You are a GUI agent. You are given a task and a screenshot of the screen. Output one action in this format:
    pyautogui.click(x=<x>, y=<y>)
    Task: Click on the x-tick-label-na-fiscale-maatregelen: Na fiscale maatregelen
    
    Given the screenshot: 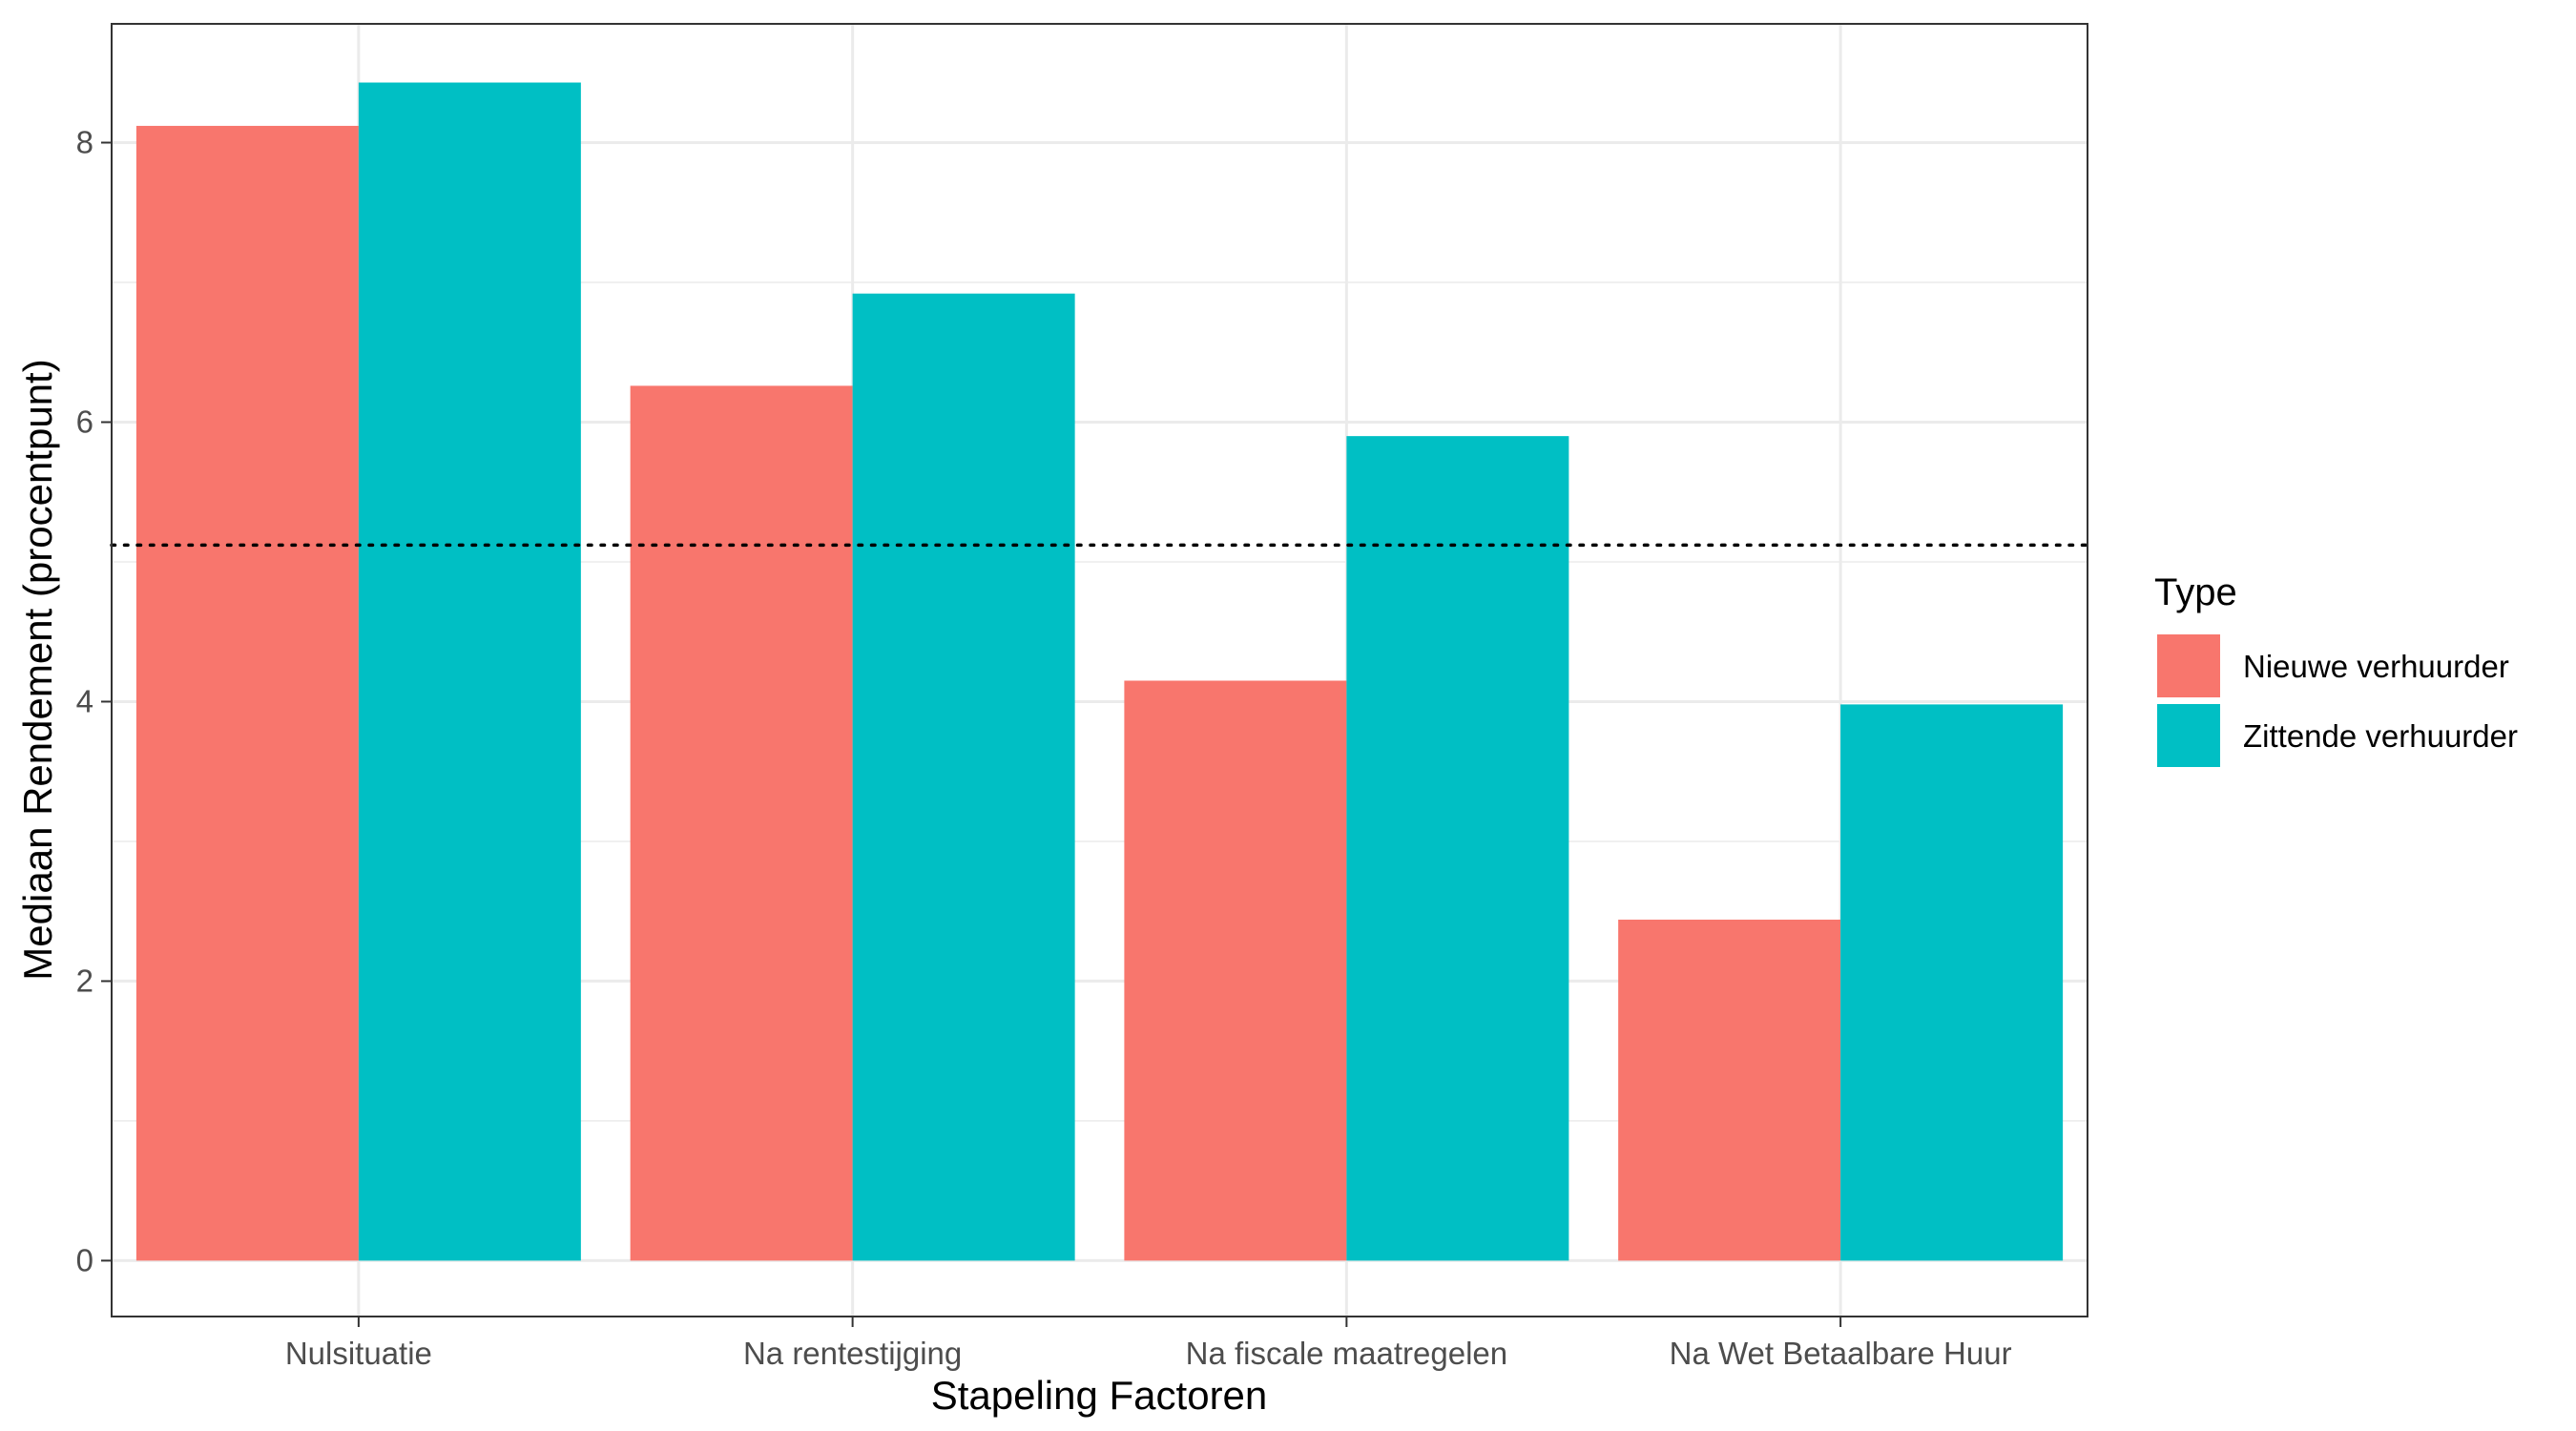 What is the action you would take?
    pyautogui.click(x=1347, y=1353)
    